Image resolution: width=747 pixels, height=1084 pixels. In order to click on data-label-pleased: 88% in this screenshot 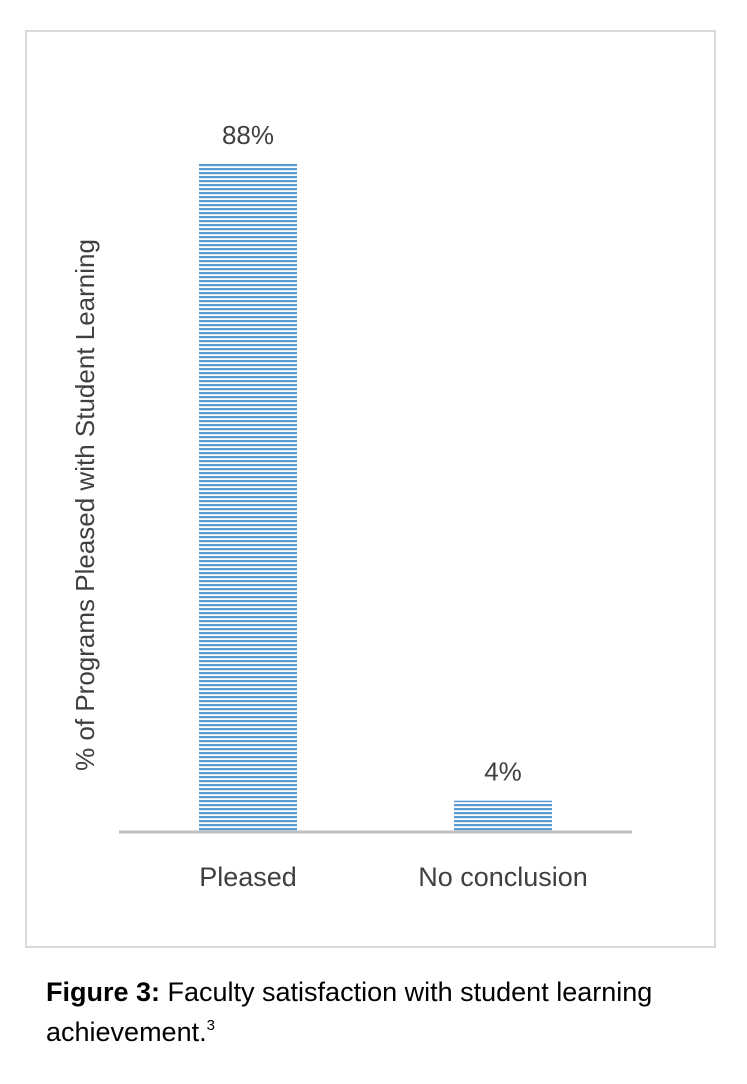, I will do `click(248, 135)`.